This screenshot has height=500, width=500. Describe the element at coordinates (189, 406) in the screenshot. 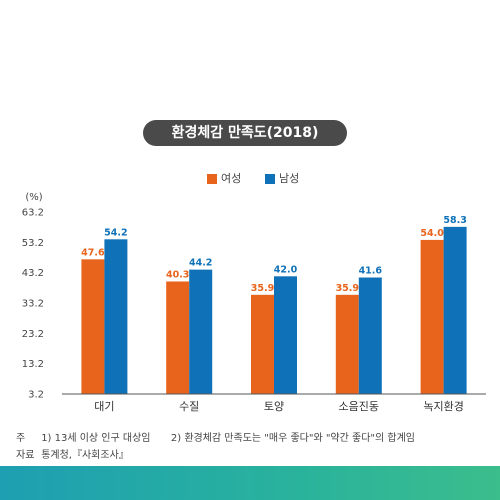

I see `x-tick-label: 수질` at that location.